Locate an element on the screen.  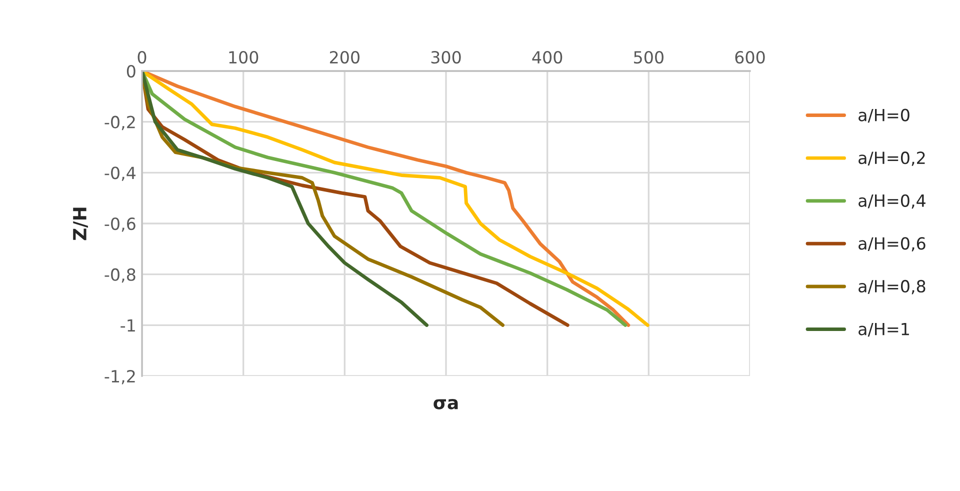
y-axis-title: Z/H is located at coordinates (80, 224).